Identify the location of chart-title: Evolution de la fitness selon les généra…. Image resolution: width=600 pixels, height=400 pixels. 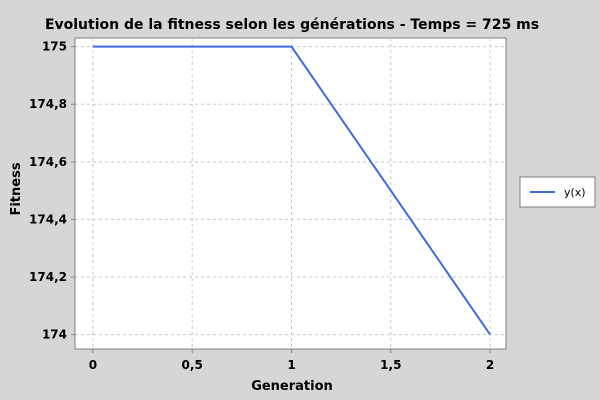
(292, 25).